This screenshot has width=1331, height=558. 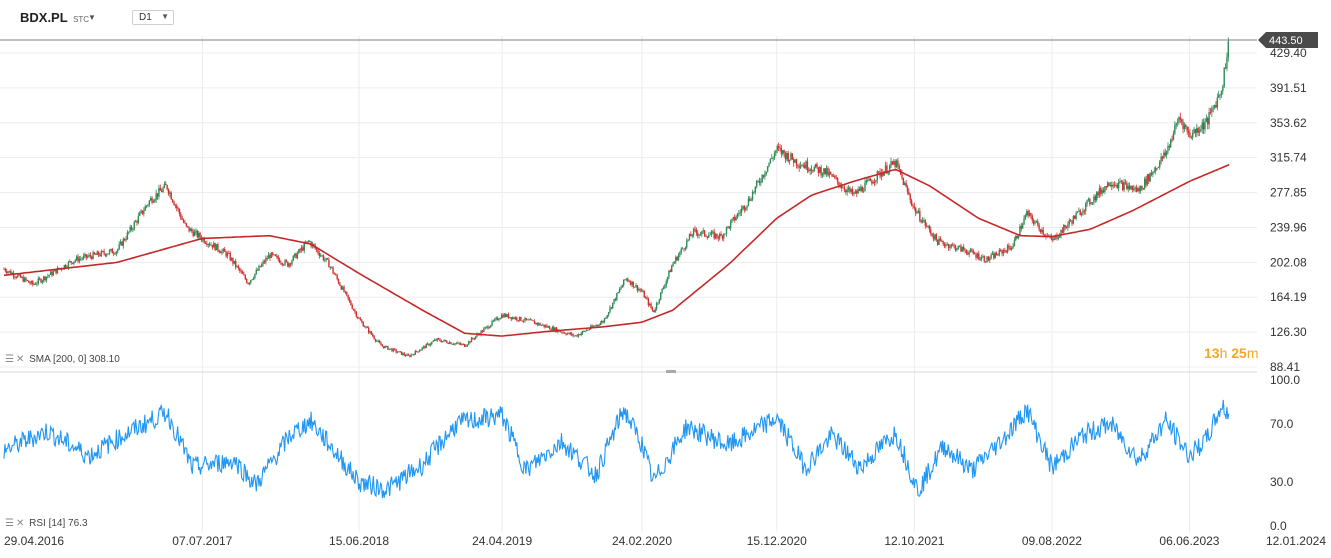 What do you see at coordinates (62, 359) in the screenshot?
I see `sma-indicator-label: ☰ ✕ SMA [200, 0] 308.10` at bounding box center [62, 359].